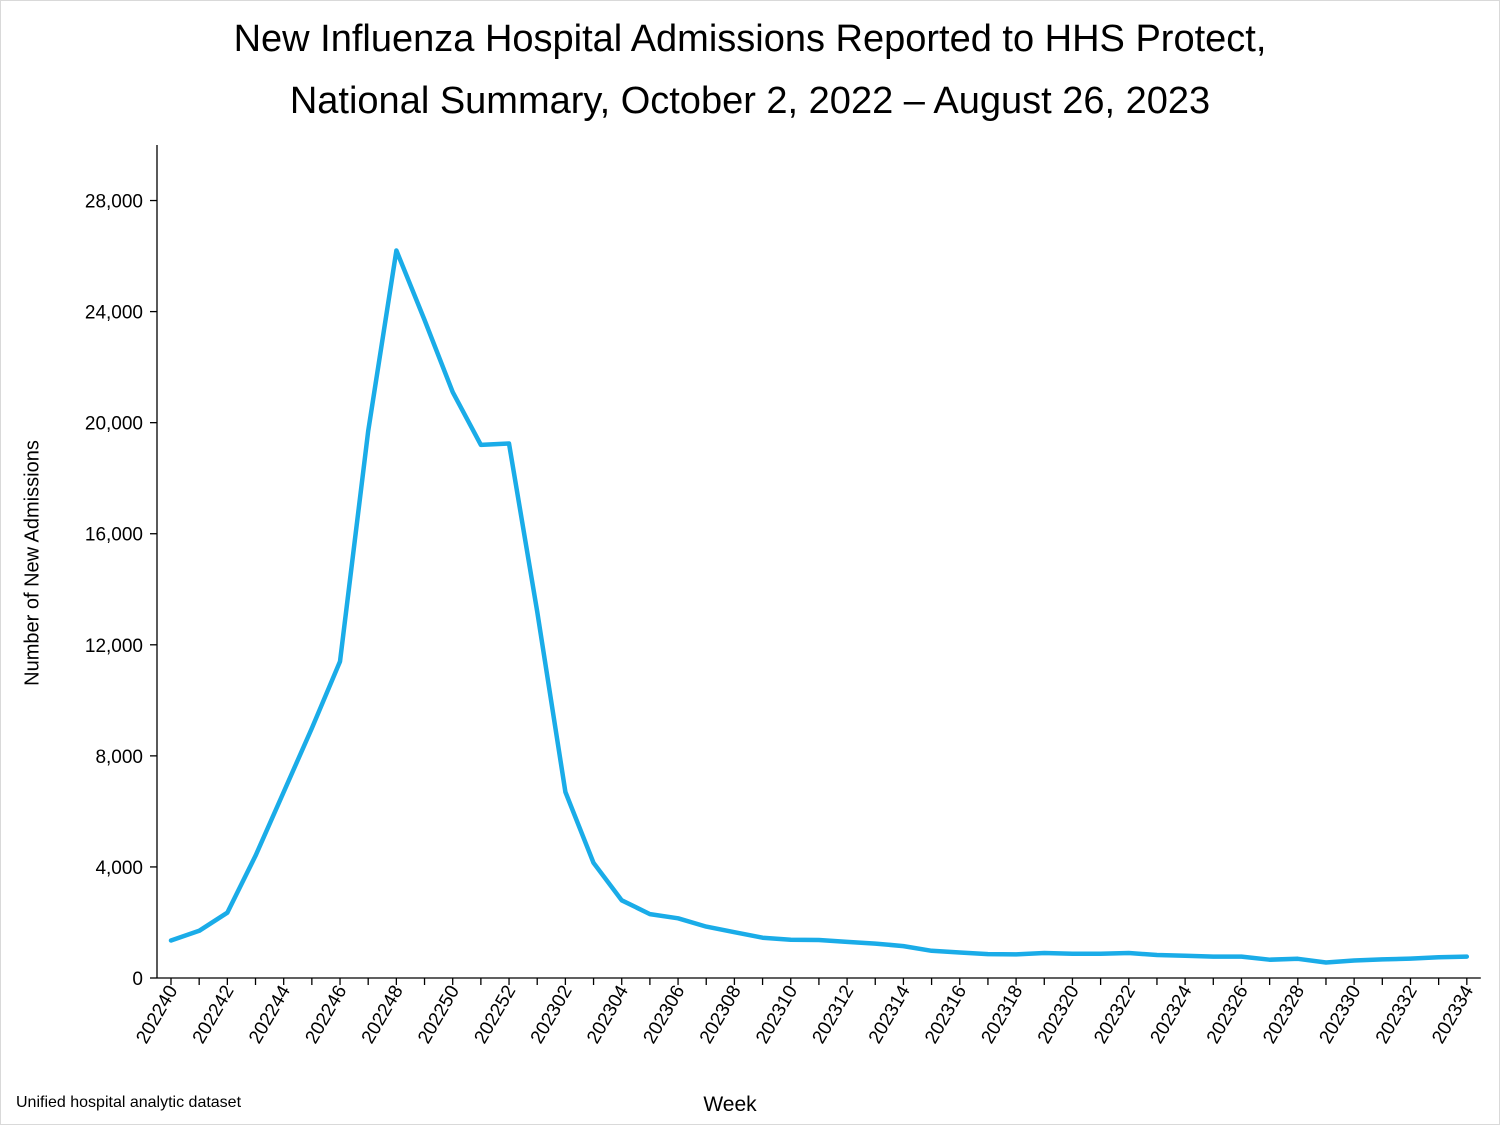 The height and width of the screenshot is (1125, 1500). Describe the element at coordinates (495, 1014) in the screenshot. I see `x-tick-label: 202252` at that location.